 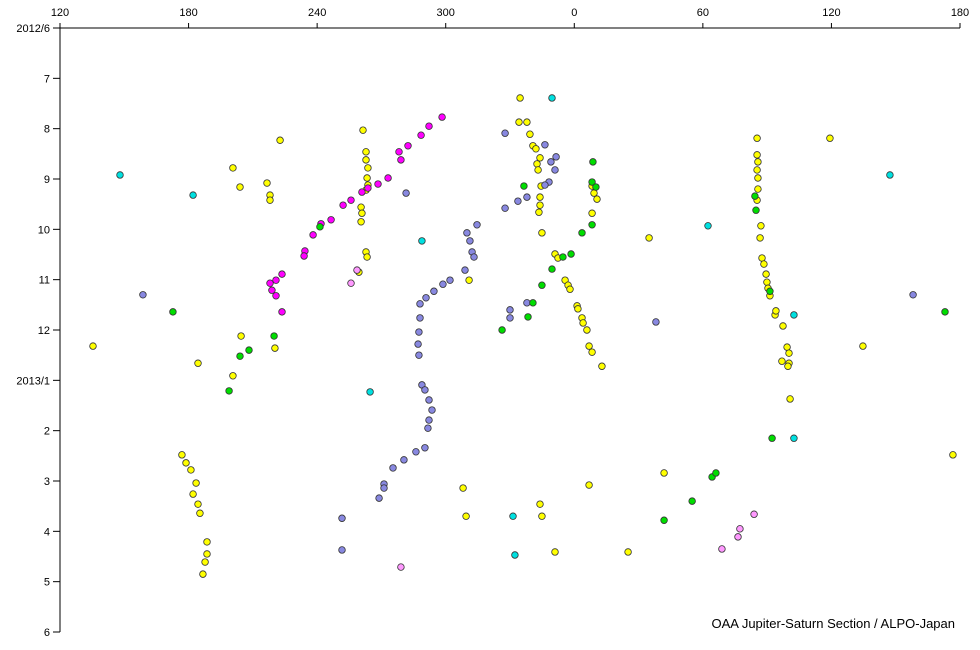 What do you see at coordinates (574, 13) in the screenshot?
I see `x-tick-label: 0` at bounding box center [574, 13].